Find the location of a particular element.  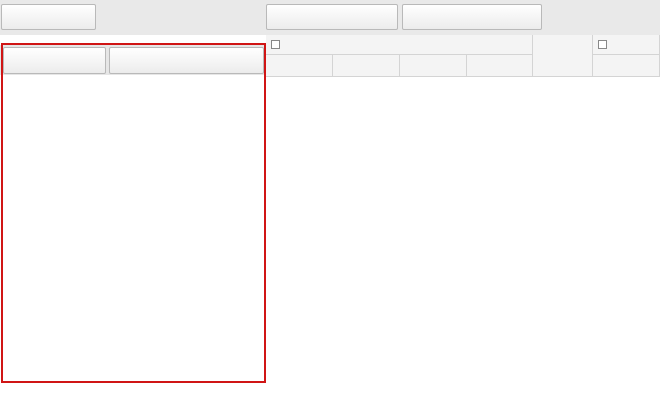

column-header-2005 is located at coordinates (399, 45).